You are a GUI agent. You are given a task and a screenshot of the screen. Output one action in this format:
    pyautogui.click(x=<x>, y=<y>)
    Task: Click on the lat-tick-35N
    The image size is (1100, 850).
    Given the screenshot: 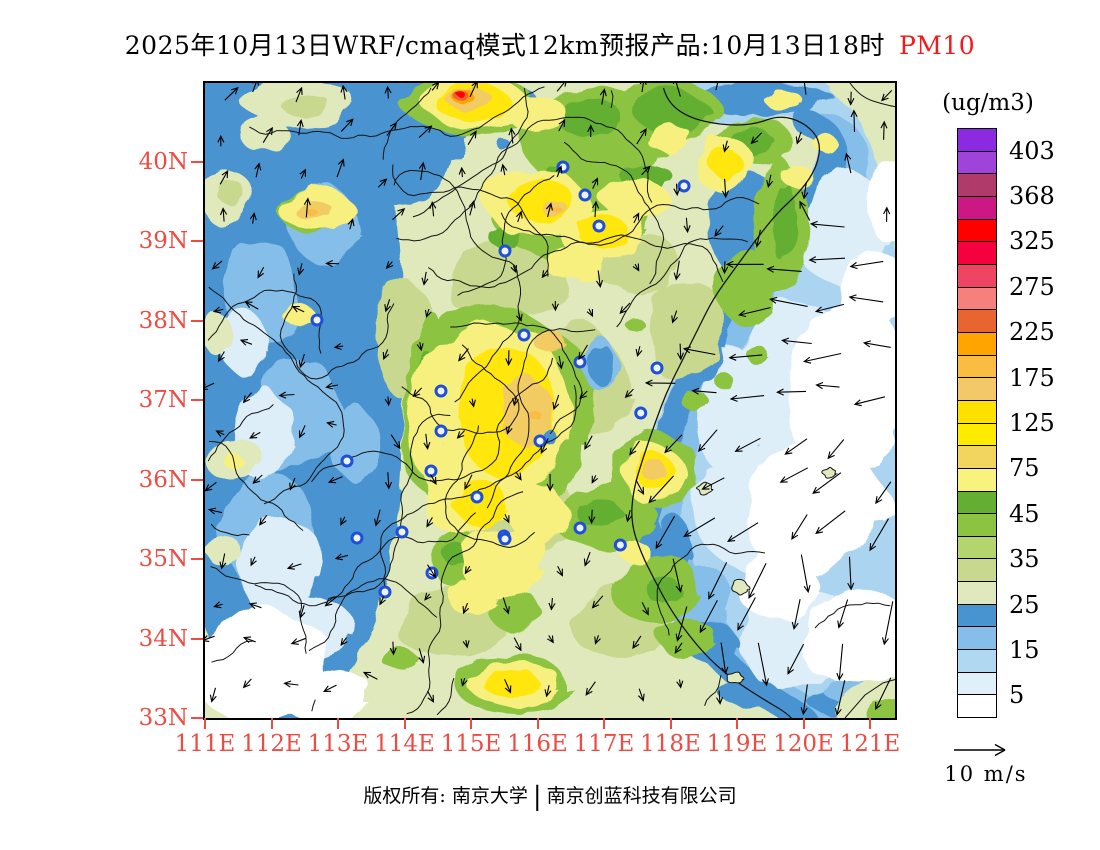 What is the action you would take?
    pyautogui.click(x=197, y=559)
    